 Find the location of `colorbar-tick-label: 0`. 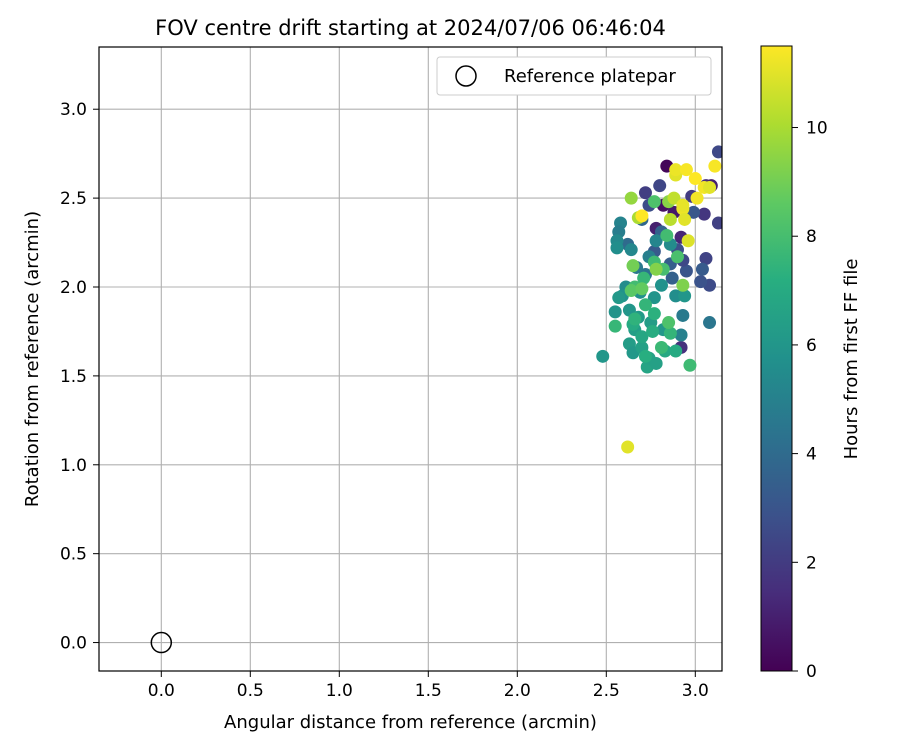

colorbar-tick-label: 0 is located at coordinates (811, 672).